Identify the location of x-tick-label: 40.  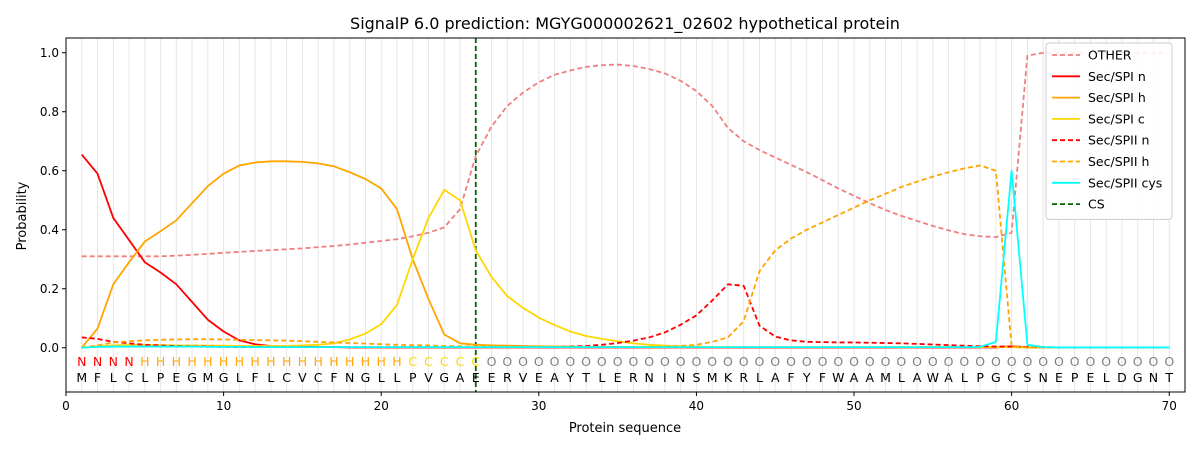
(696, 406).